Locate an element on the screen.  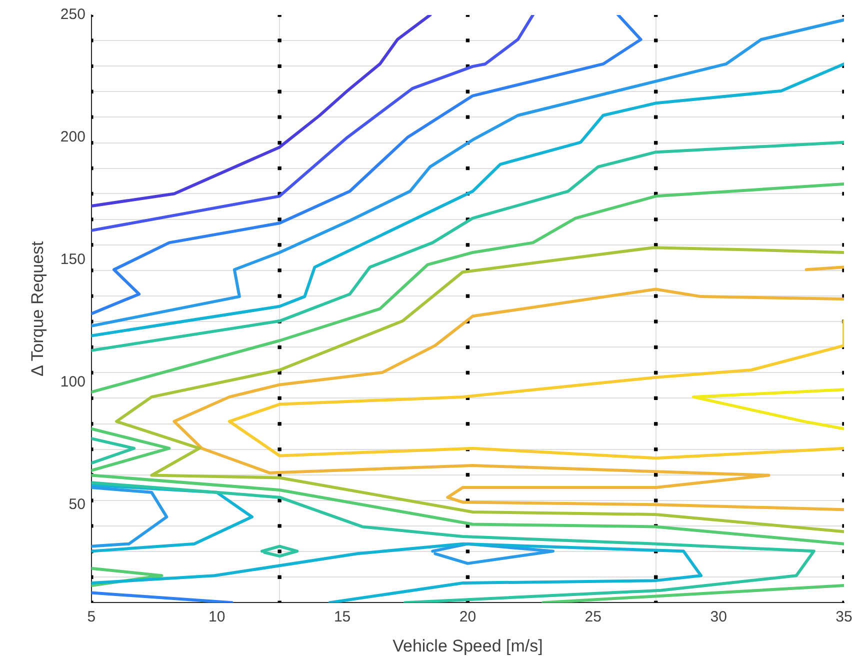
y-tick-label: 200 is located at coordinates (73, 137).